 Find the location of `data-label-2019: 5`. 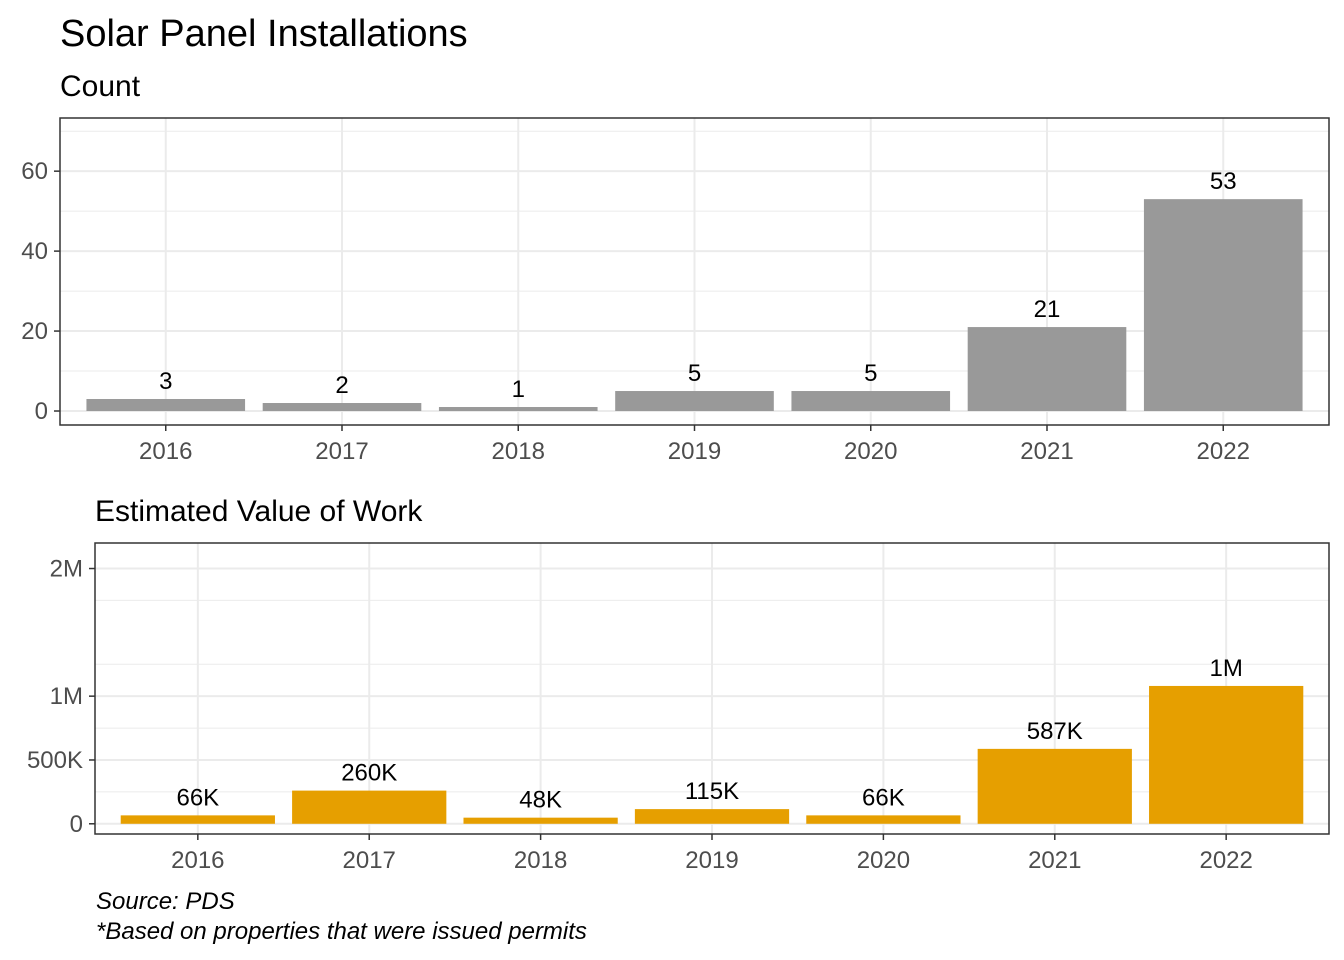

data-label-2019: 5 is located at coordinates (694, 373).